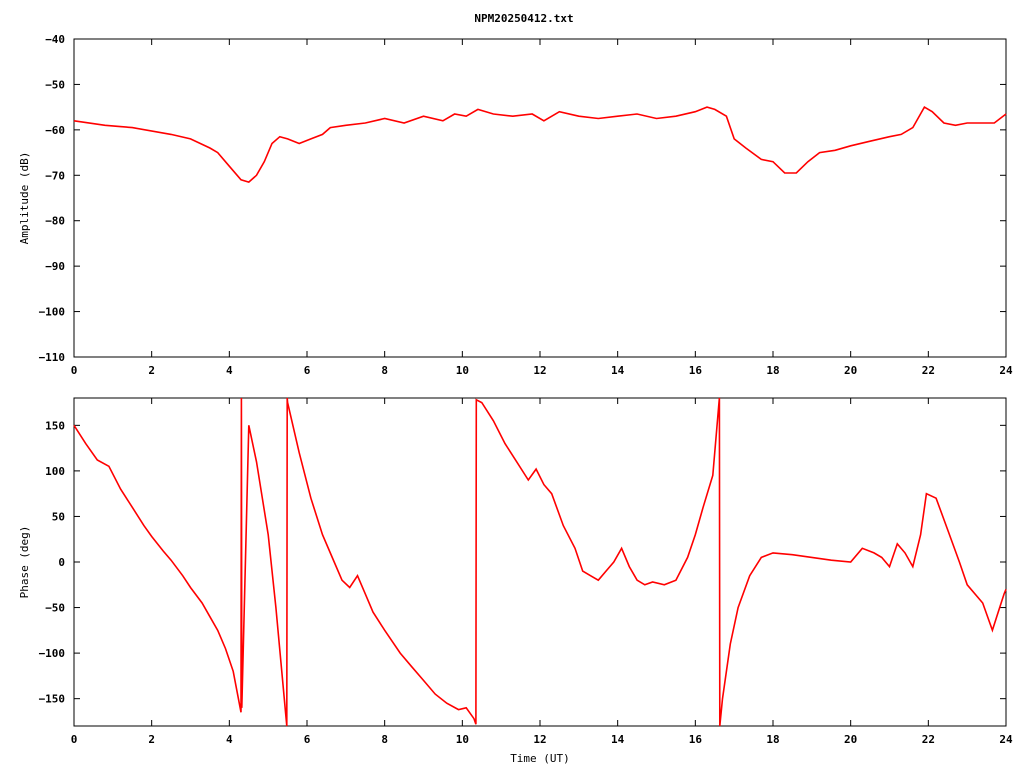  I want to click on phase-x-tick-label: 2, so click(151, 739).